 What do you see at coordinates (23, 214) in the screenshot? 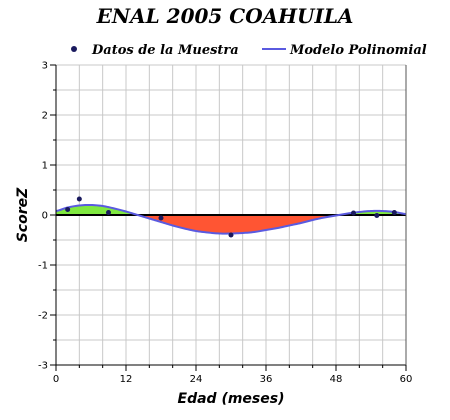
I see `y-axis-title: ScoreZ` at bounding box center [23, 214].